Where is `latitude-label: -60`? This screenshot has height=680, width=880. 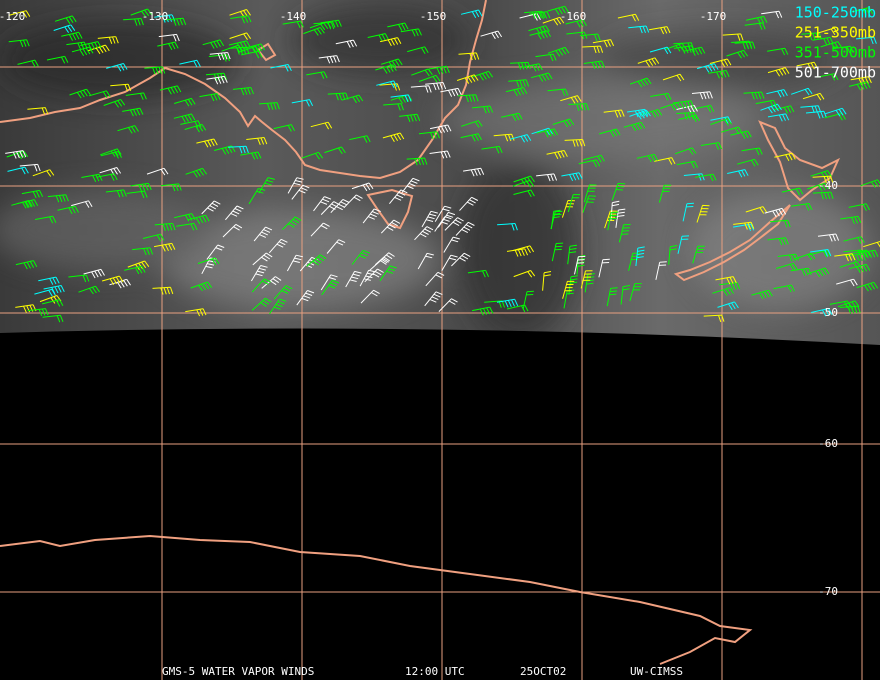
latitude-label: -60 is located at coordinates (828, 443).